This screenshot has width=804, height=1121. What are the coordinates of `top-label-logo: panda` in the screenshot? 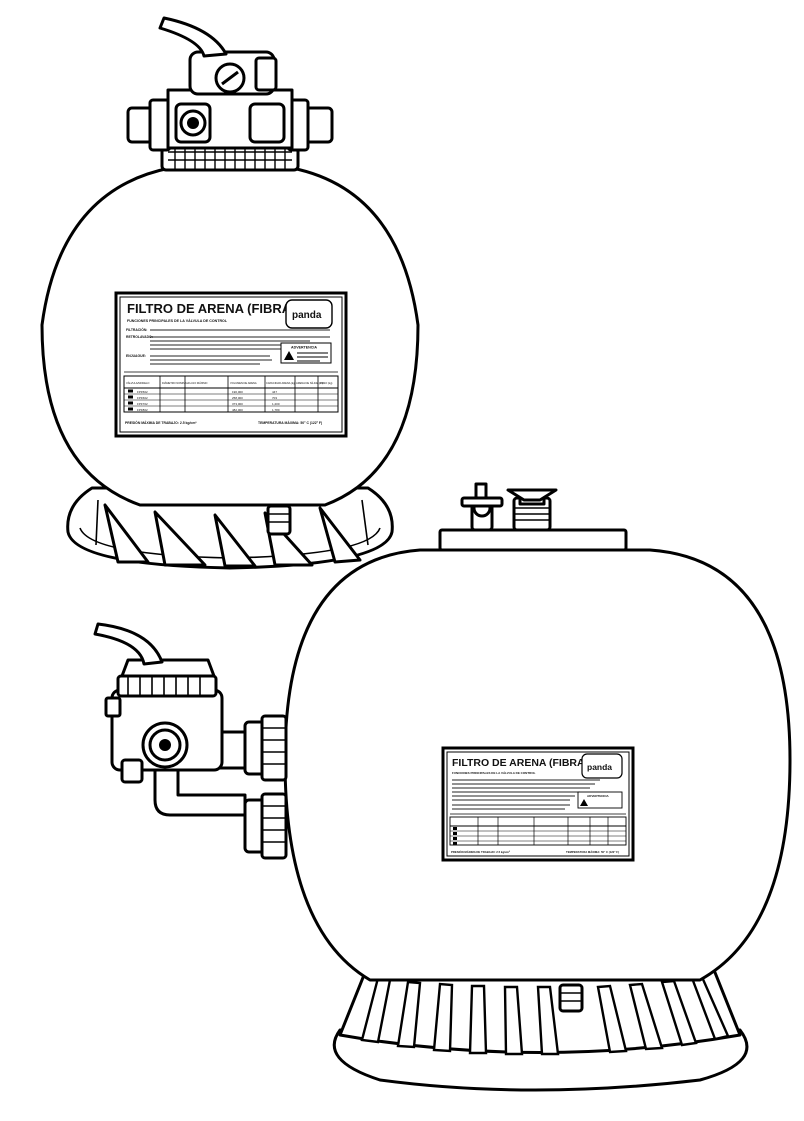 It's located at (307, 315).